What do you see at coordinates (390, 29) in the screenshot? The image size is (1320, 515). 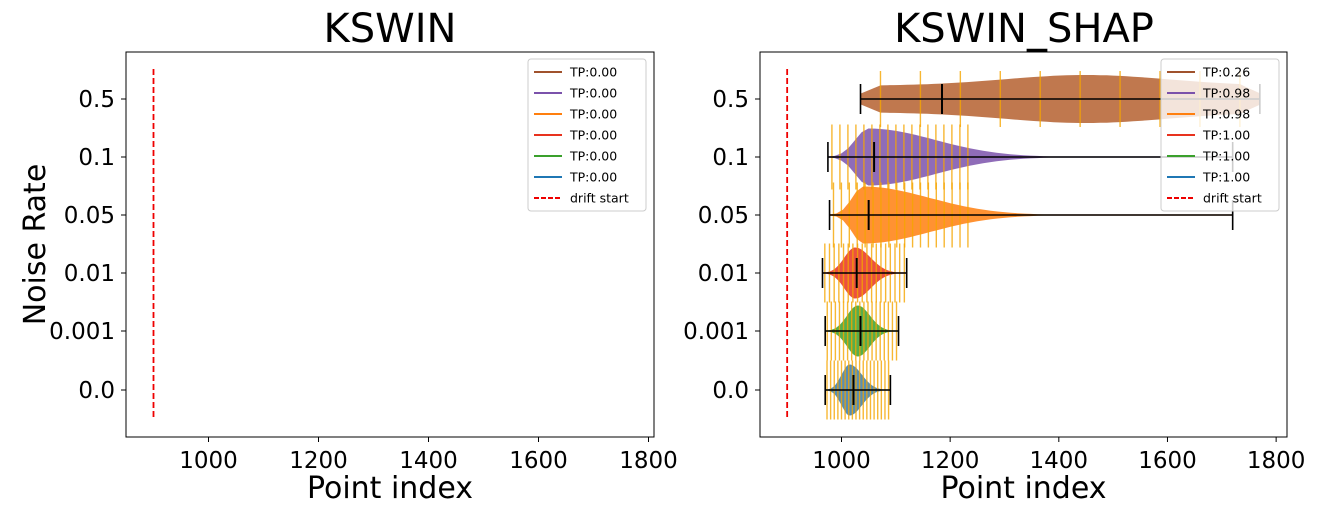 I see `chart-title: KSWIN` at bounding box center [390, 29].